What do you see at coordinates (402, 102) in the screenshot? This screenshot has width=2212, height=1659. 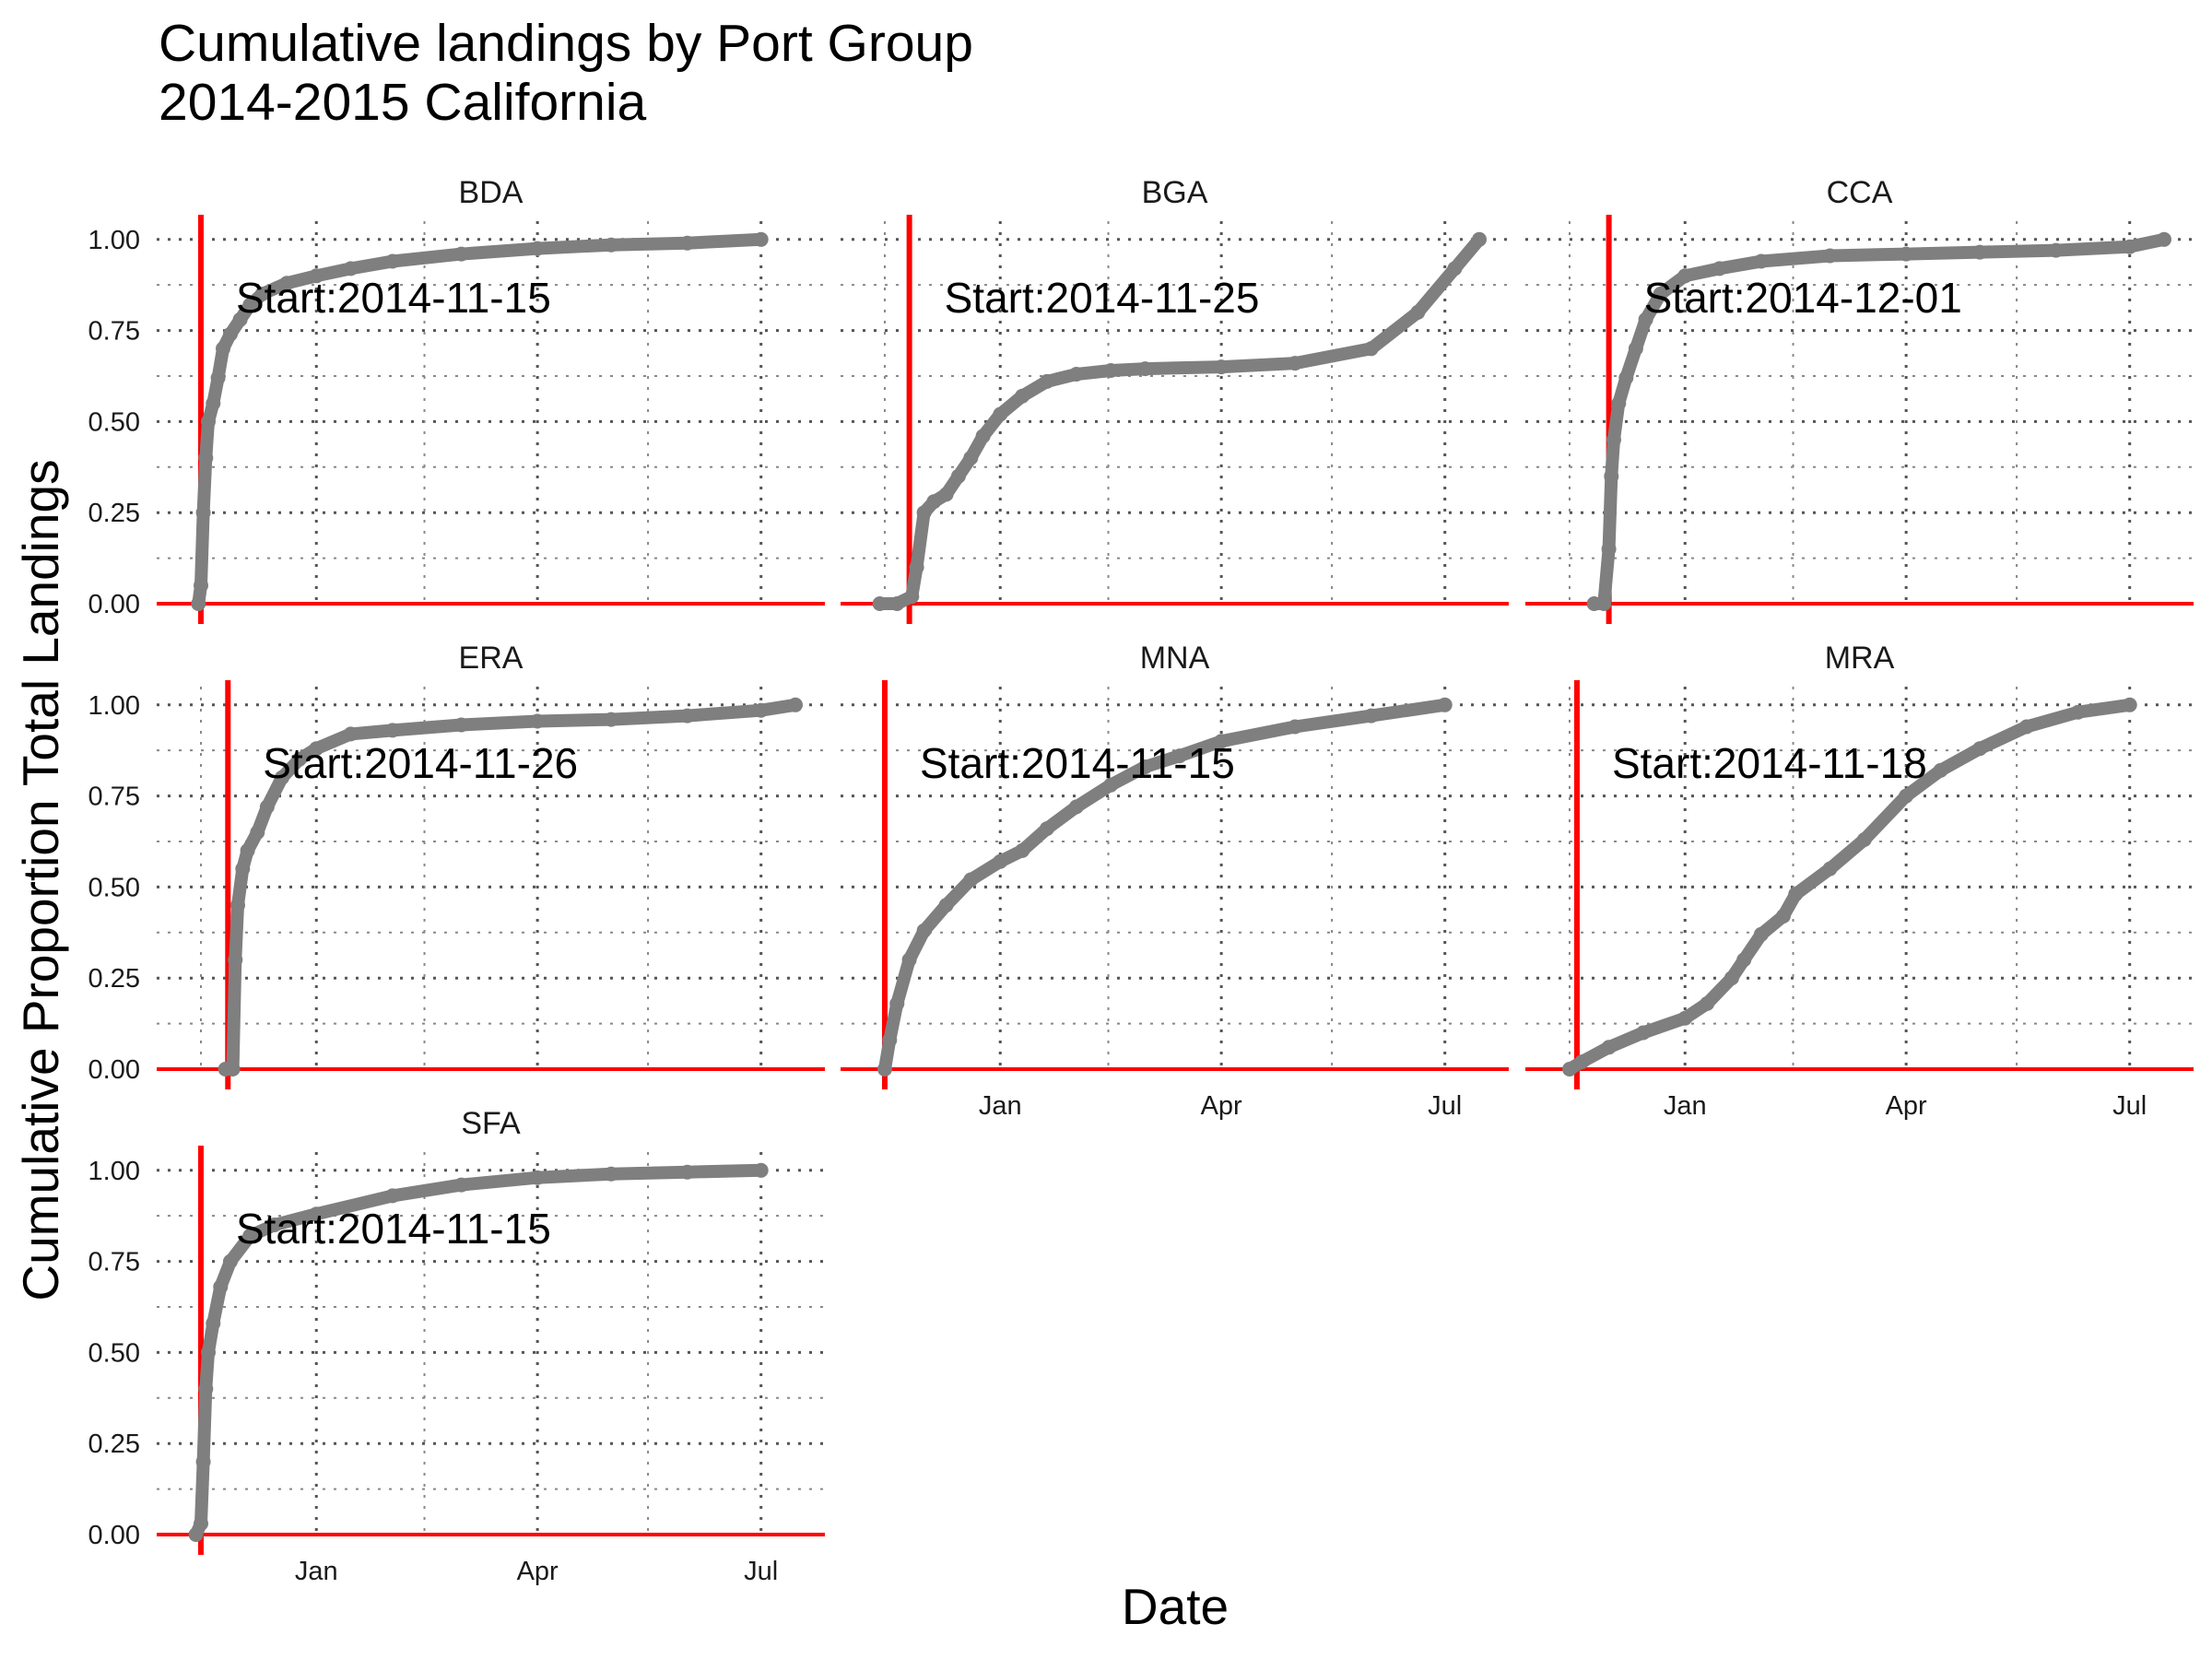 I see `chart-subtitle: 2014-2015 California` at bounding box center [402, 102].